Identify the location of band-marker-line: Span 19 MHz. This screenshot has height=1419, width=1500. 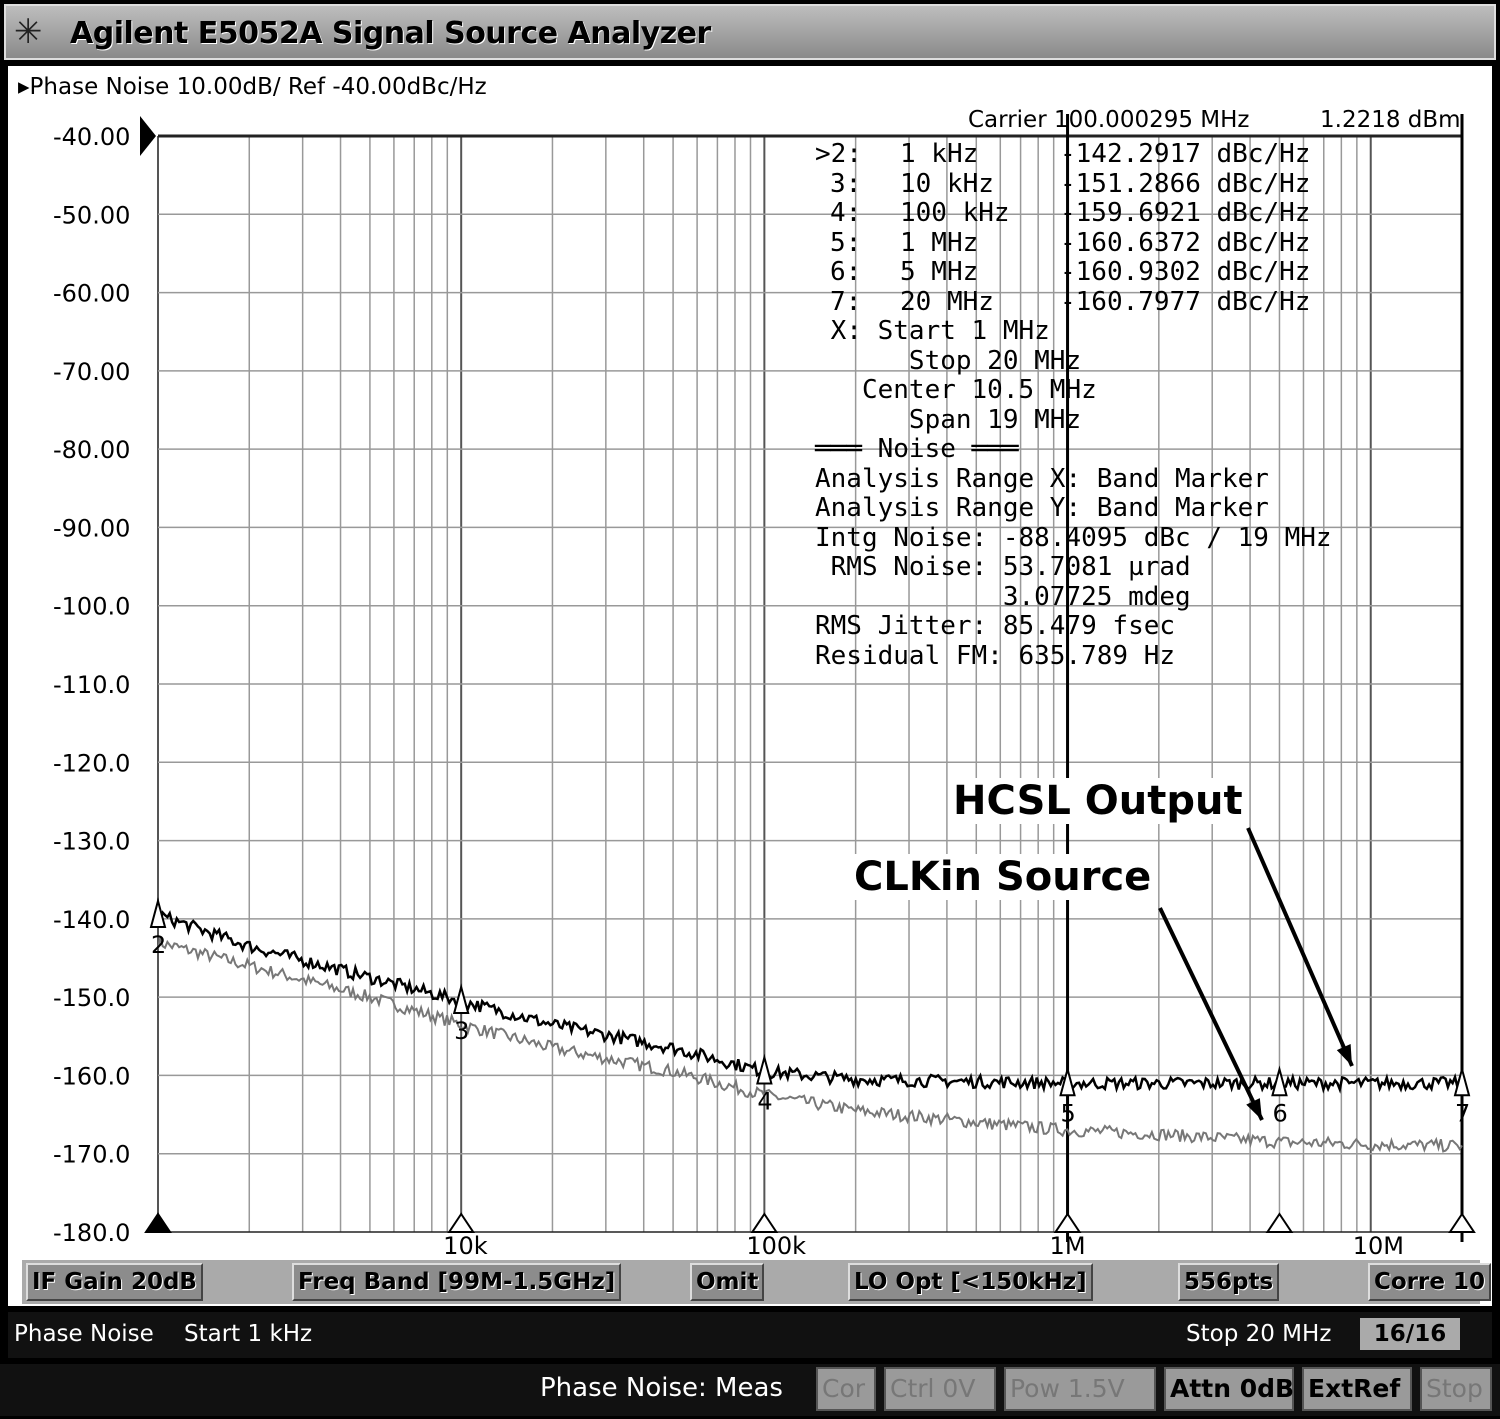
(948, 419).